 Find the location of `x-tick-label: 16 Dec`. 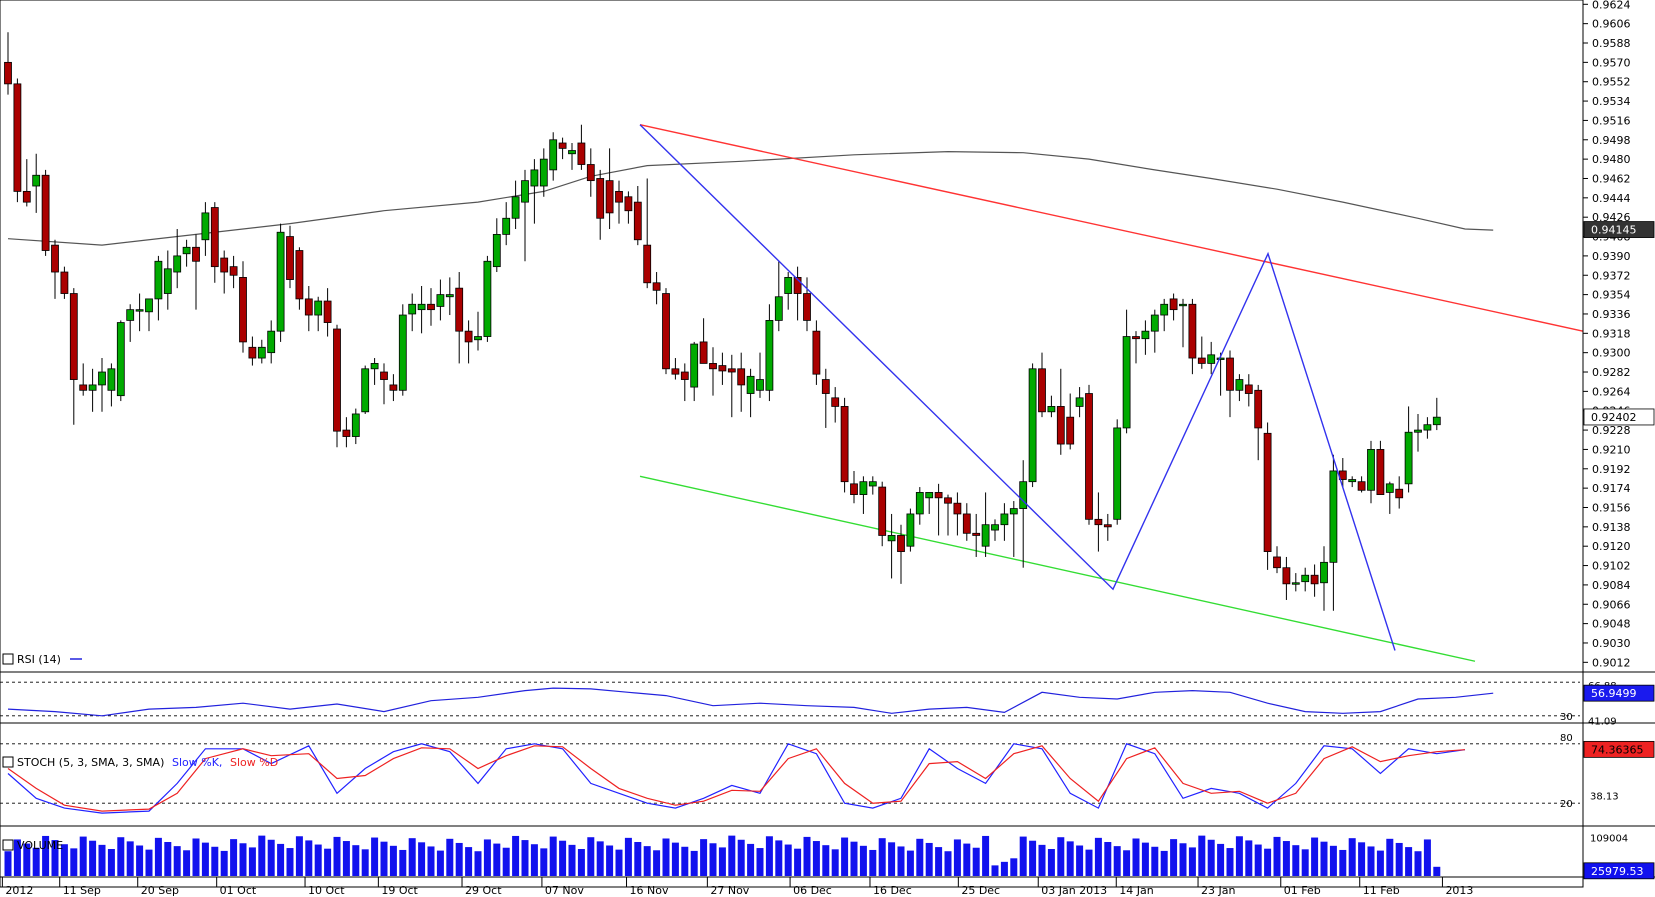

x-tick-label: 16 Dec is located at coordinates (892, 890).